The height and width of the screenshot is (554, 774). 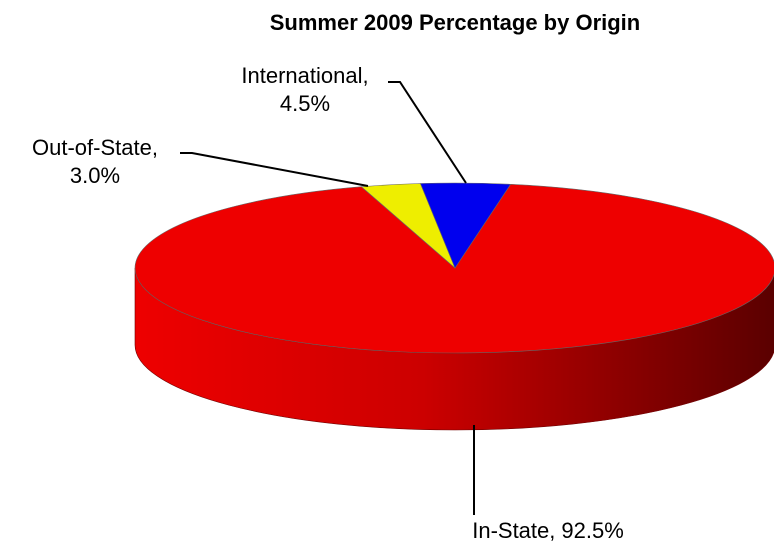 What do you see at coordinates (513, 530) in the screenshot?
I see `label-category: In-State,` at bounding box center [513, 530].